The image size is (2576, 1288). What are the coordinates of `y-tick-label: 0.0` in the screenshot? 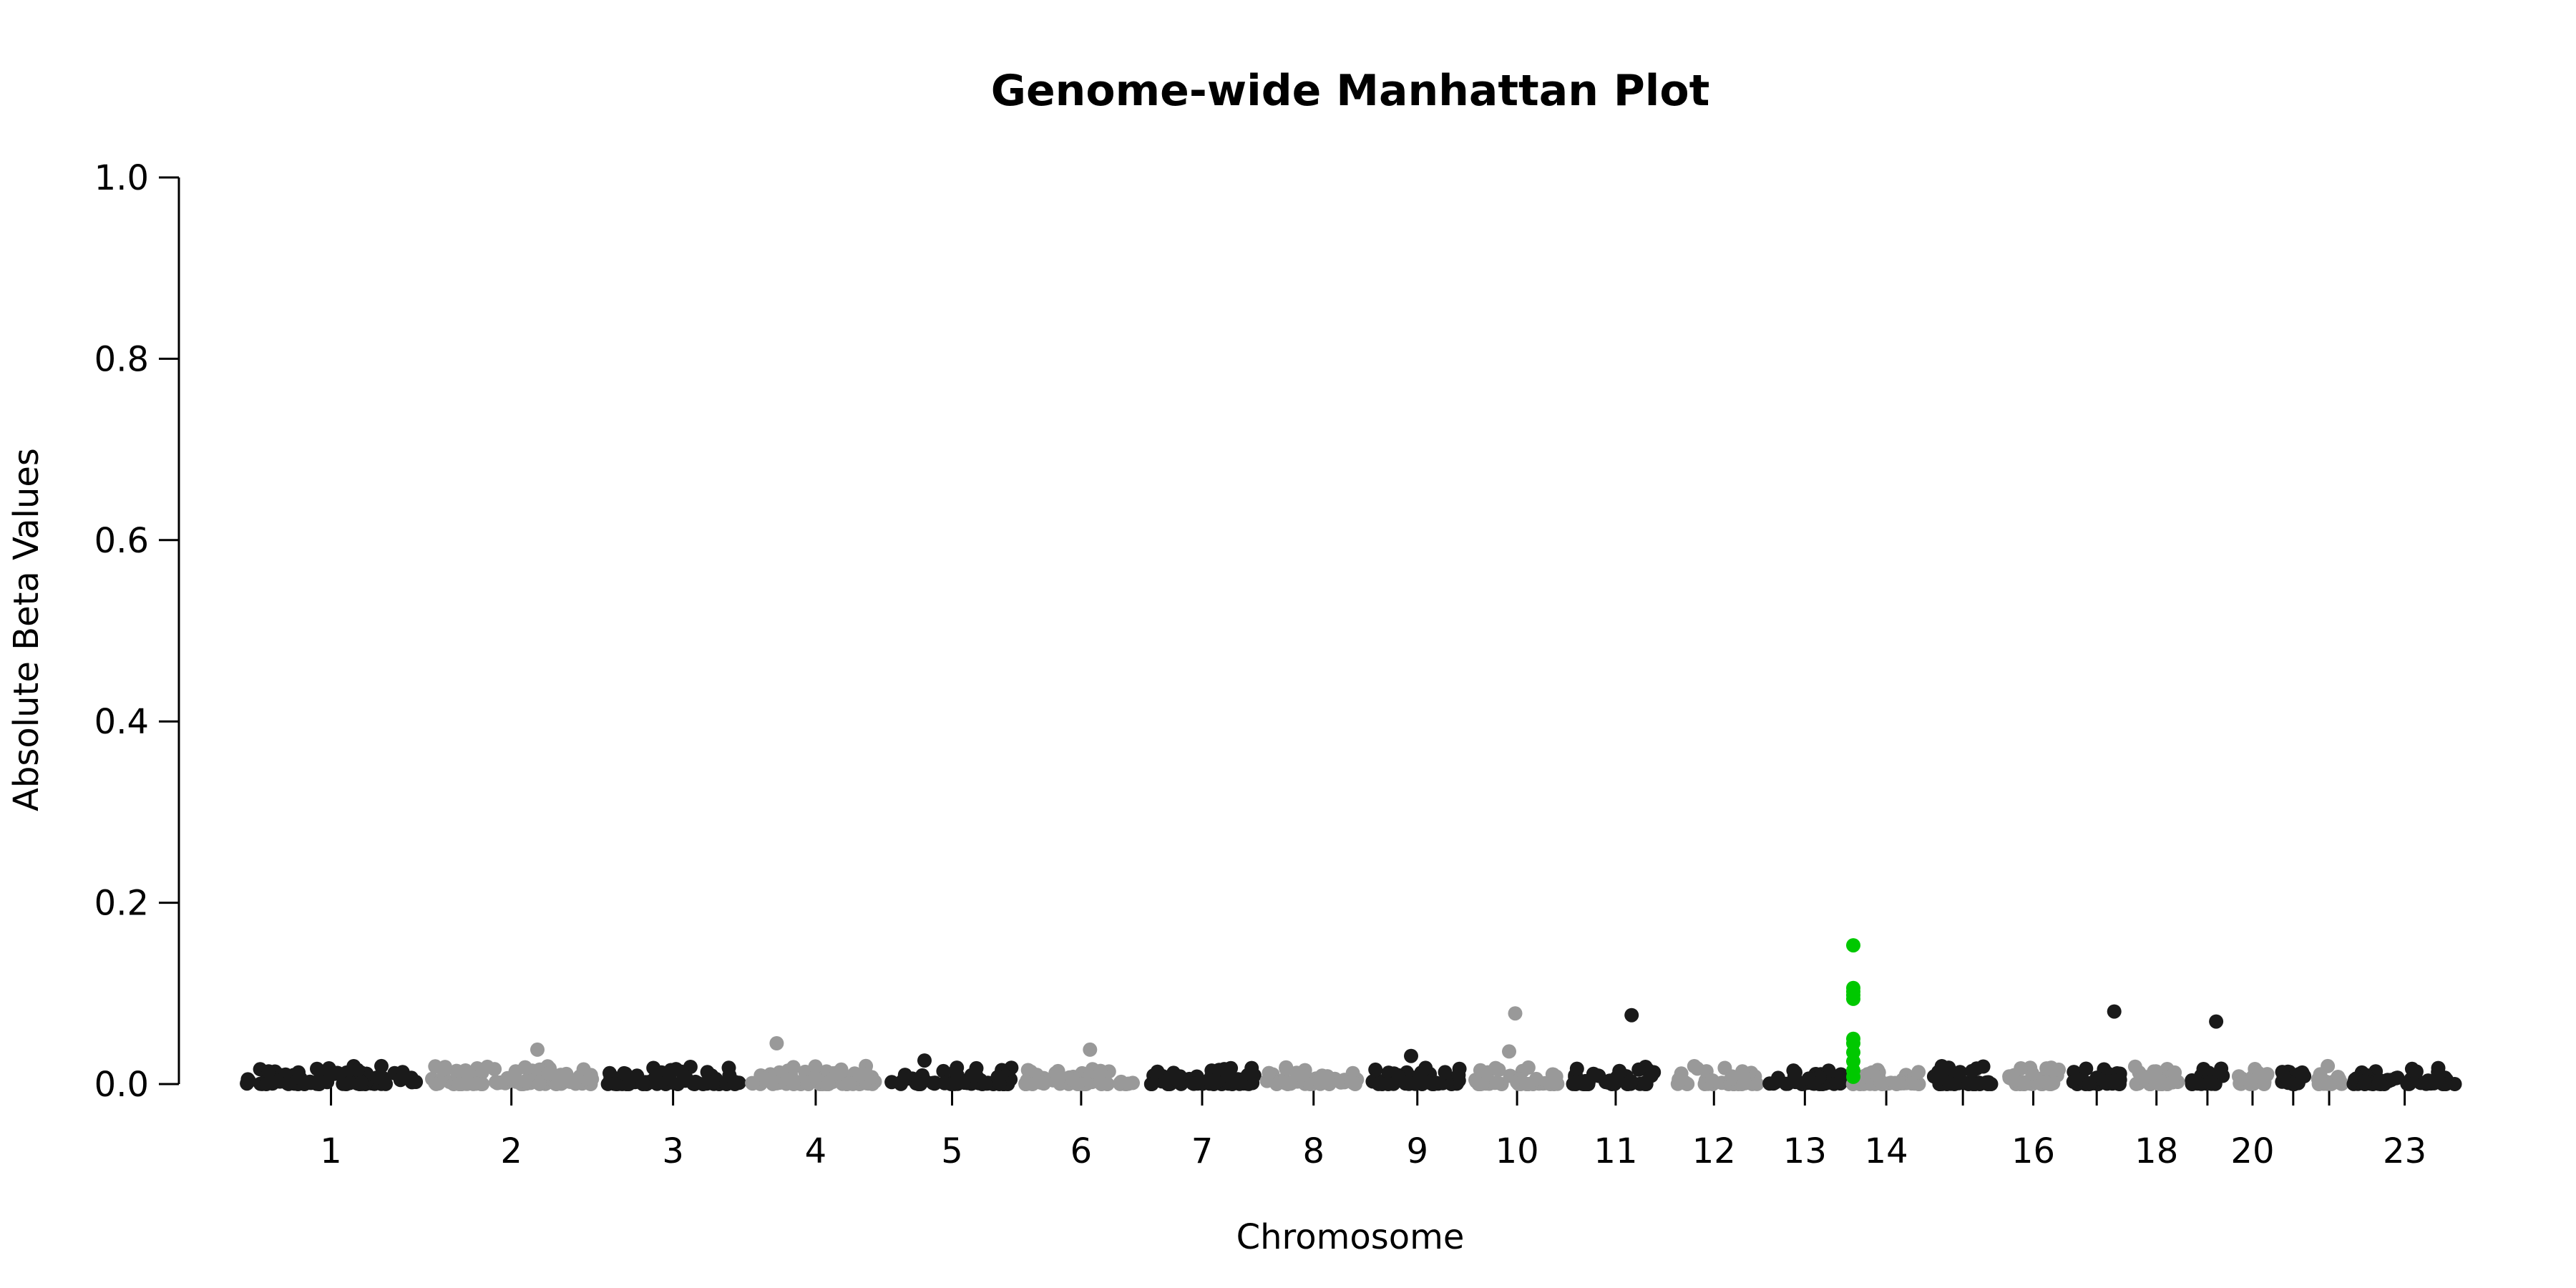 It's located at (122, 1085).